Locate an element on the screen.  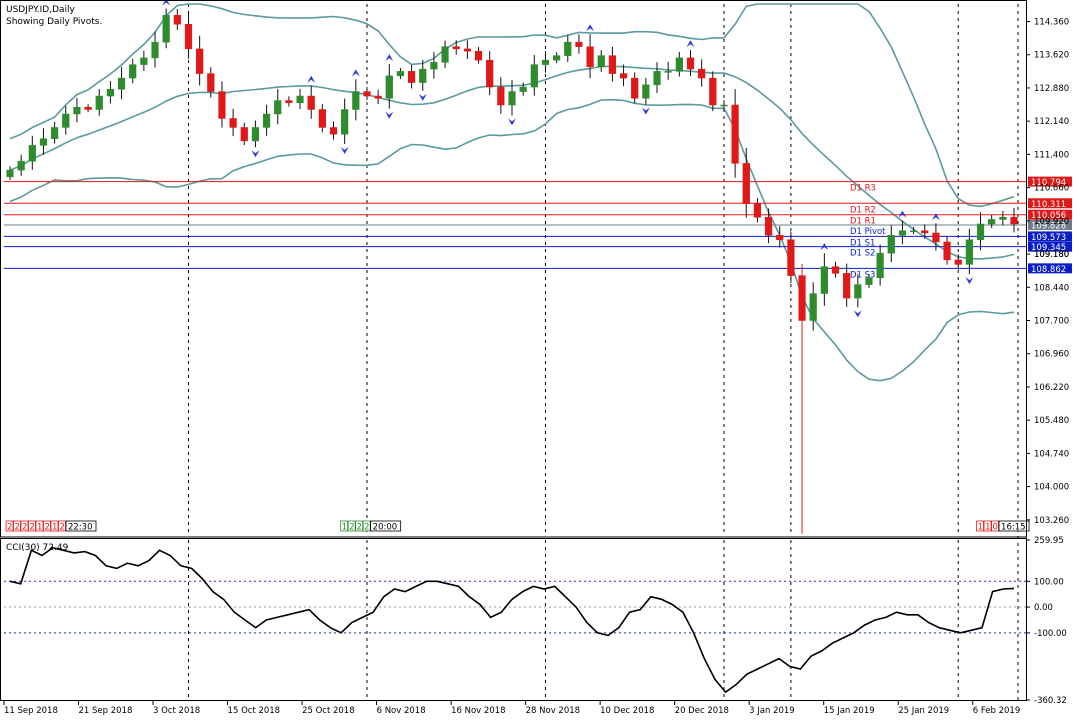
session-time-box is located at coordinates (1014, 526).